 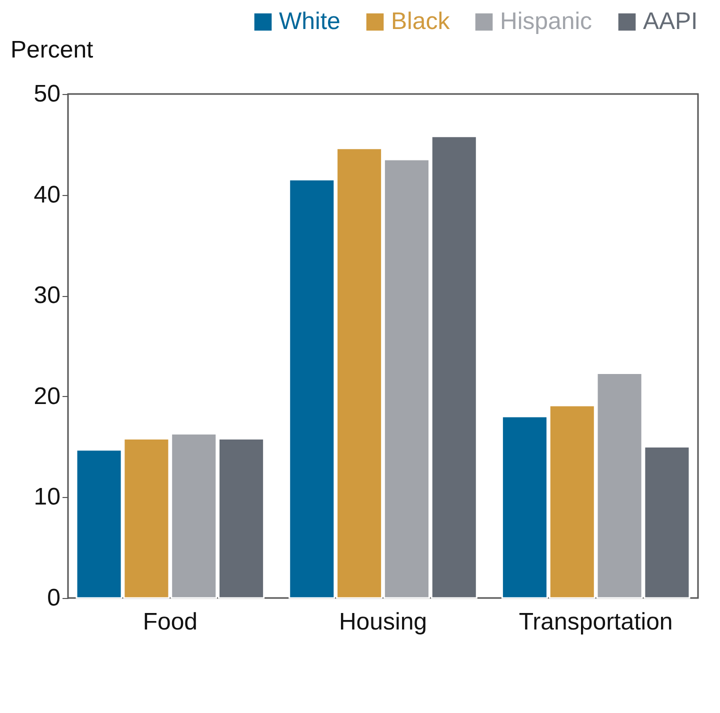 I want to click on y-tick-label: 50, so click(x=47, y=94).